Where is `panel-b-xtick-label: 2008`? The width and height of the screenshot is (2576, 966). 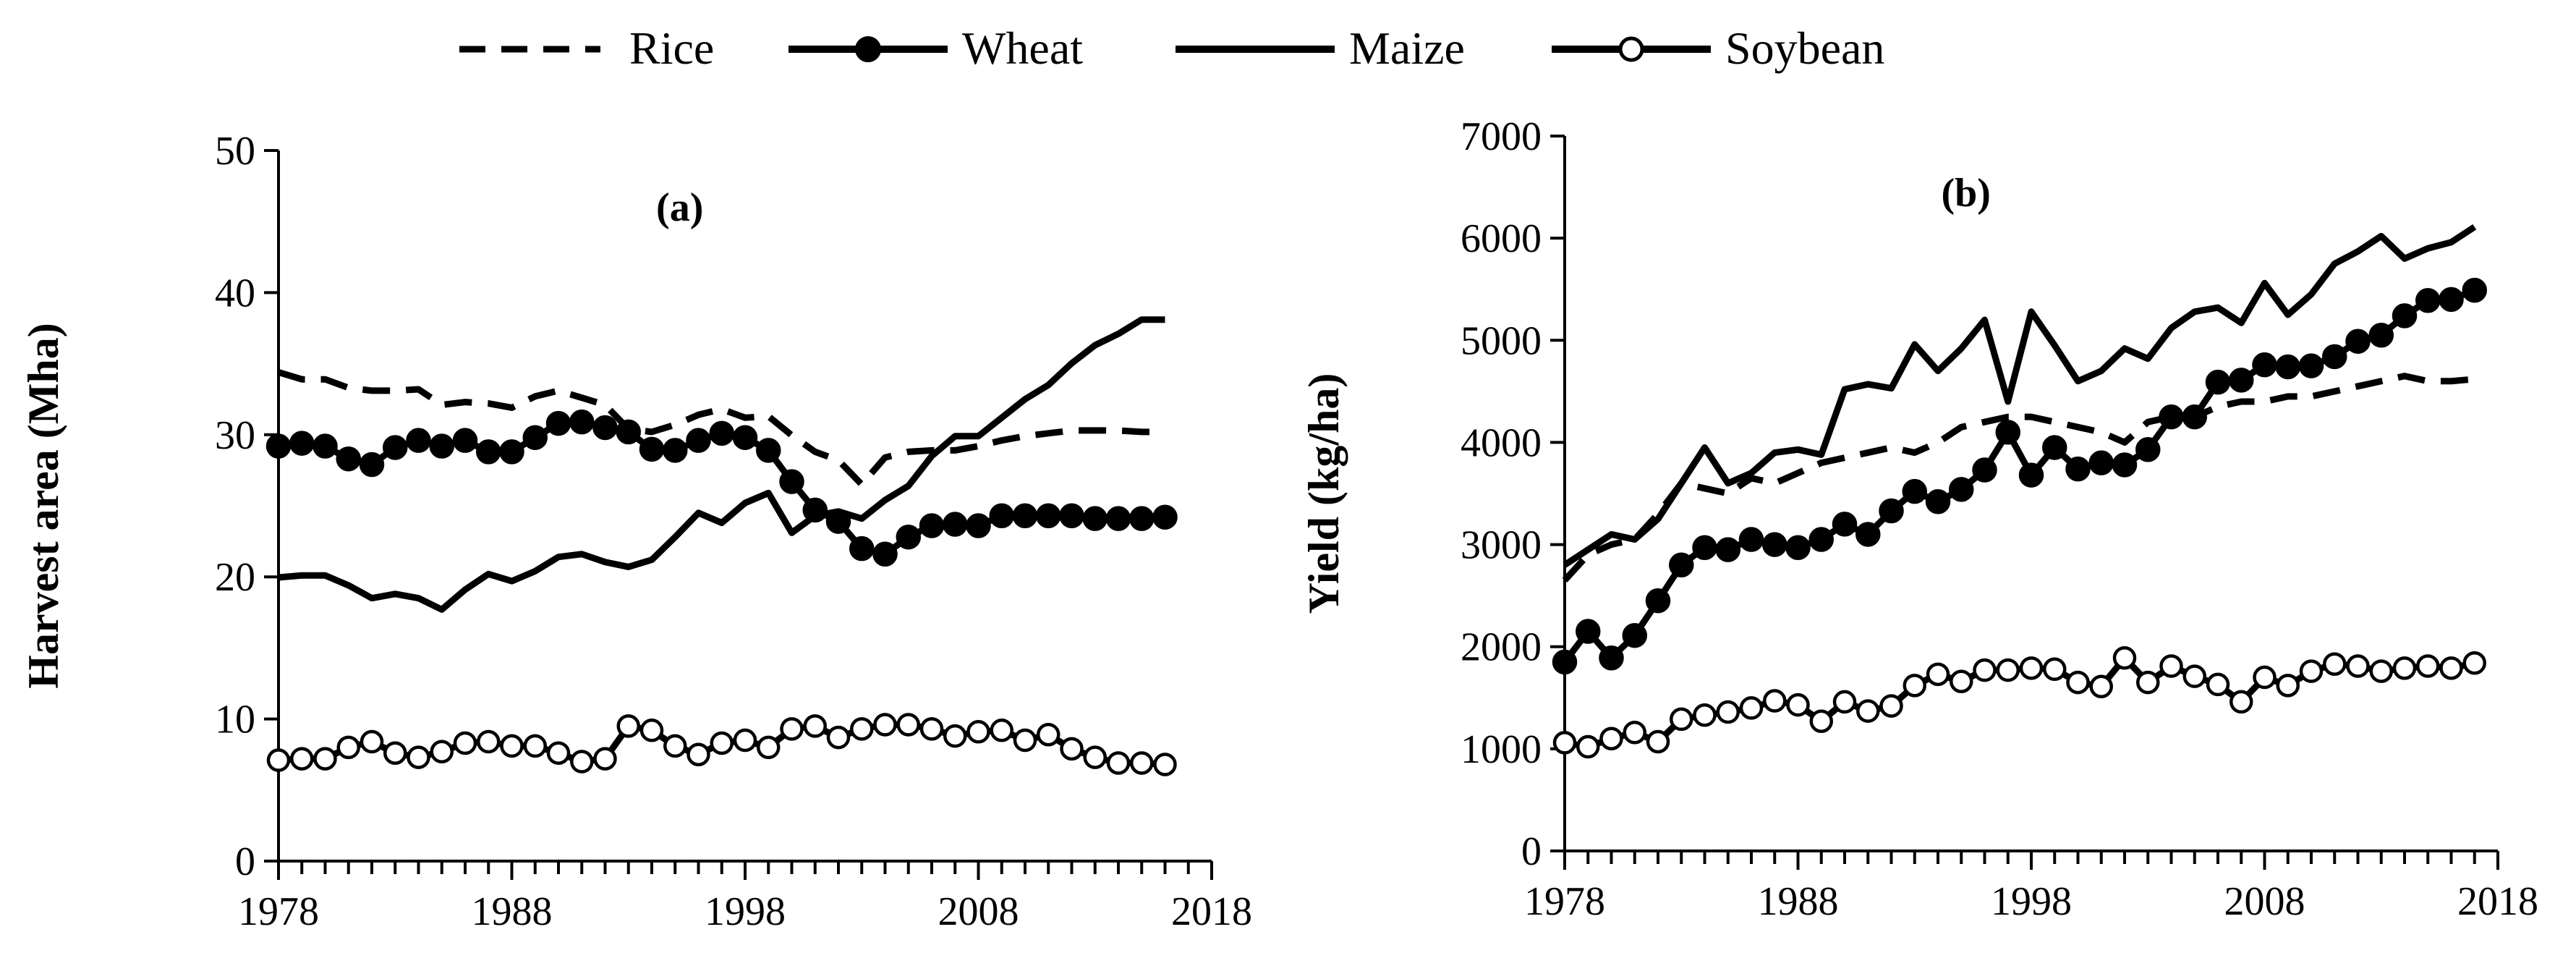
panel-b-xtick-label: 2008 is located at coordinates (2264, 902).